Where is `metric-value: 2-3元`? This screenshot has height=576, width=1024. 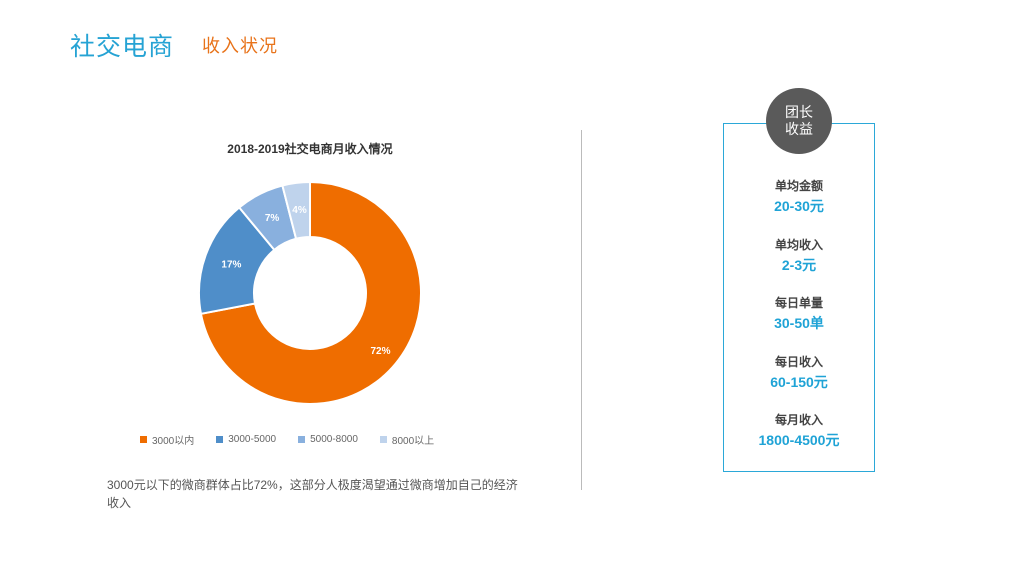
metric-value: 2-3元 is located at coordinates (799, 264).